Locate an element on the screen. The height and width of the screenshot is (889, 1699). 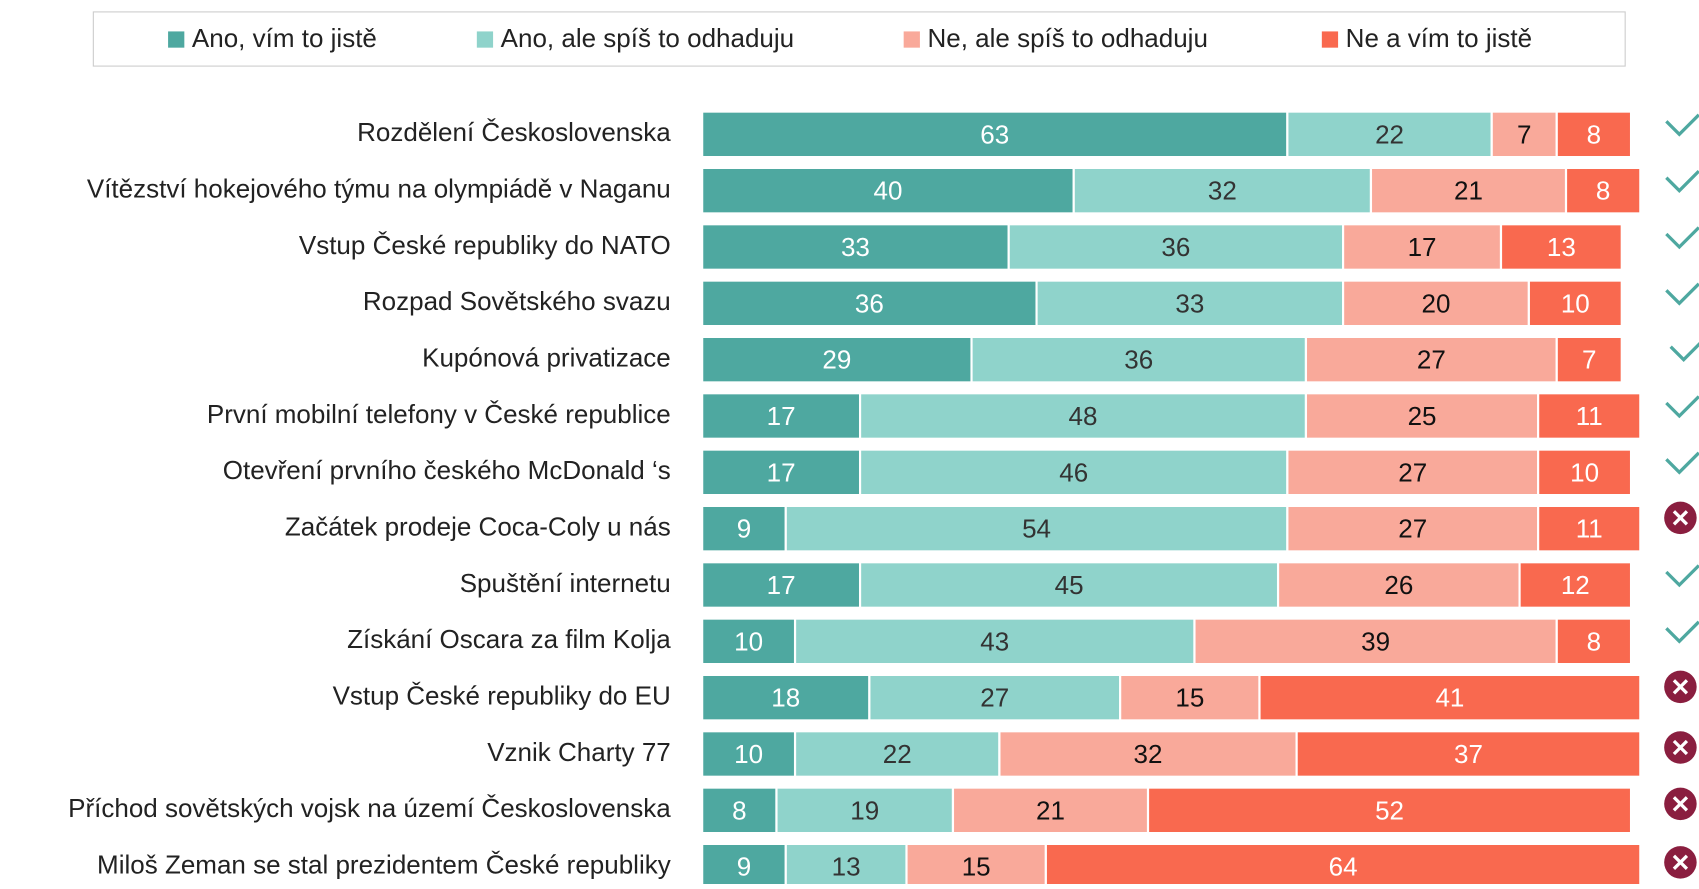
check-icons is located at coordinates (1682, 378).